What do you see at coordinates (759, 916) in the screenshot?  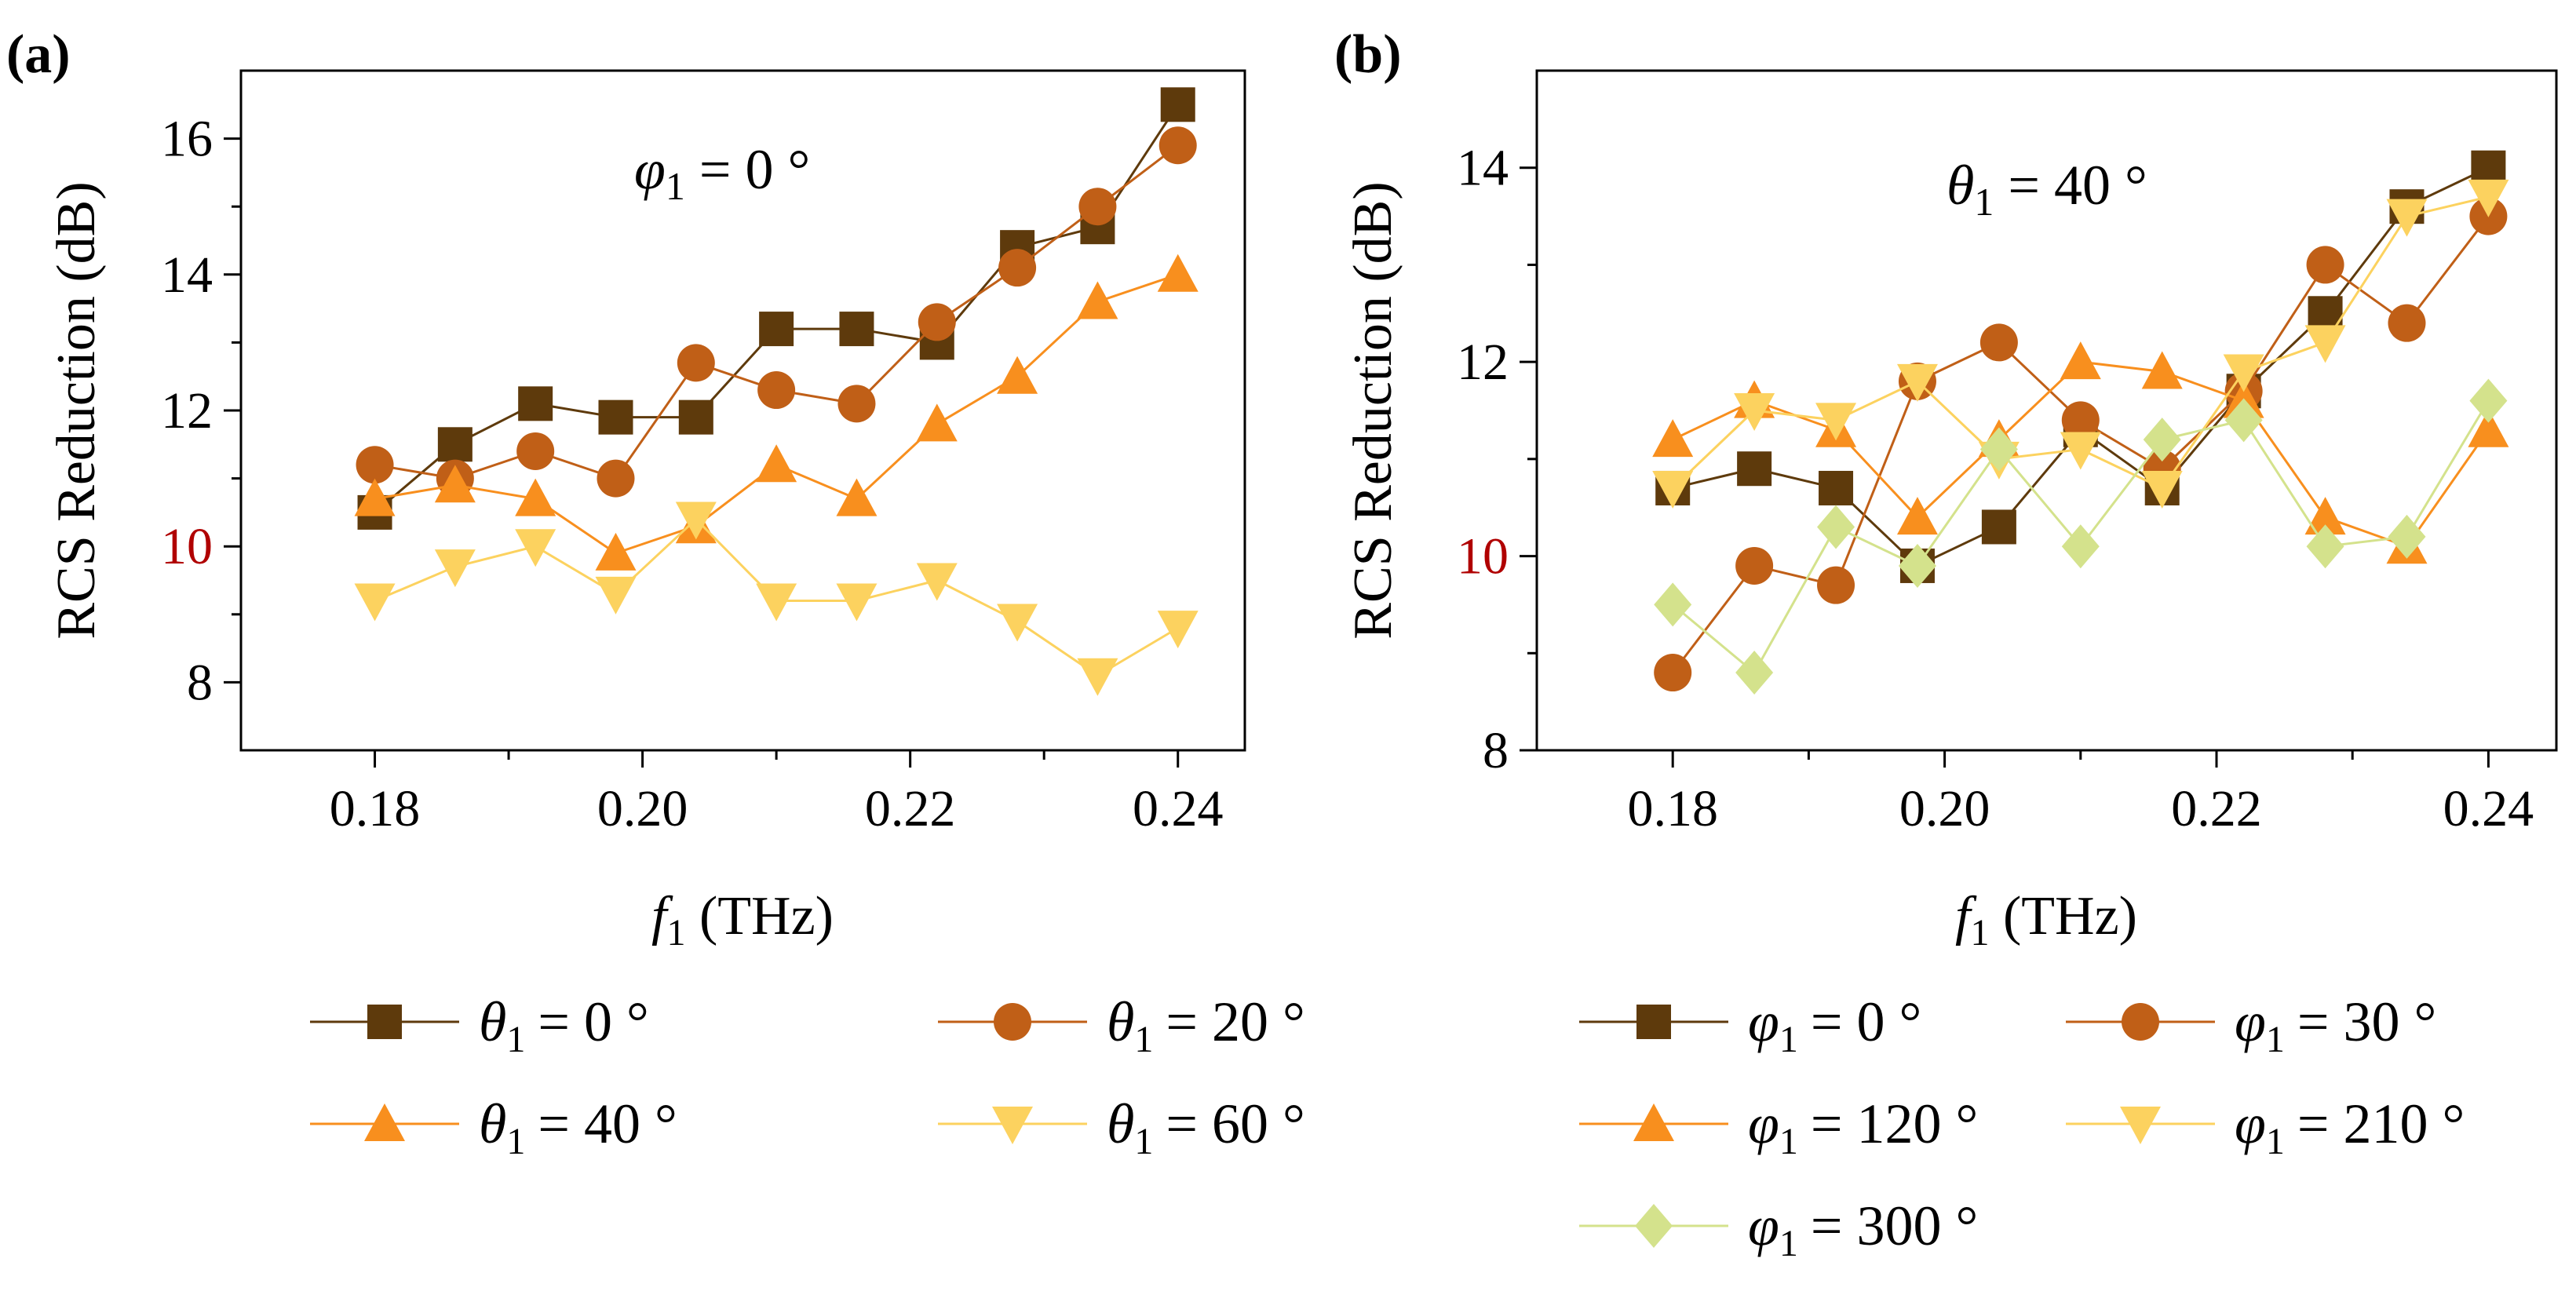 I see `x-axis-text-a: (THz)` at bounding box center [759, 916].